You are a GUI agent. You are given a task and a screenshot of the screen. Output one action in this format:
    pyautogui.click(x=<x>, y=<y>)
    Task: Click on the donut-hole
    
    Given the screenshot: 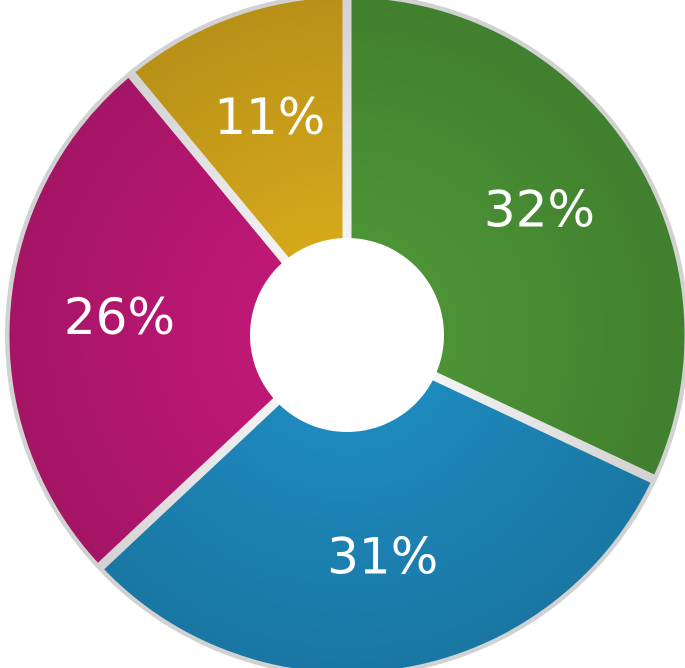 What is the action you would take?
    pyautogui.click(x=347, y=335)
    